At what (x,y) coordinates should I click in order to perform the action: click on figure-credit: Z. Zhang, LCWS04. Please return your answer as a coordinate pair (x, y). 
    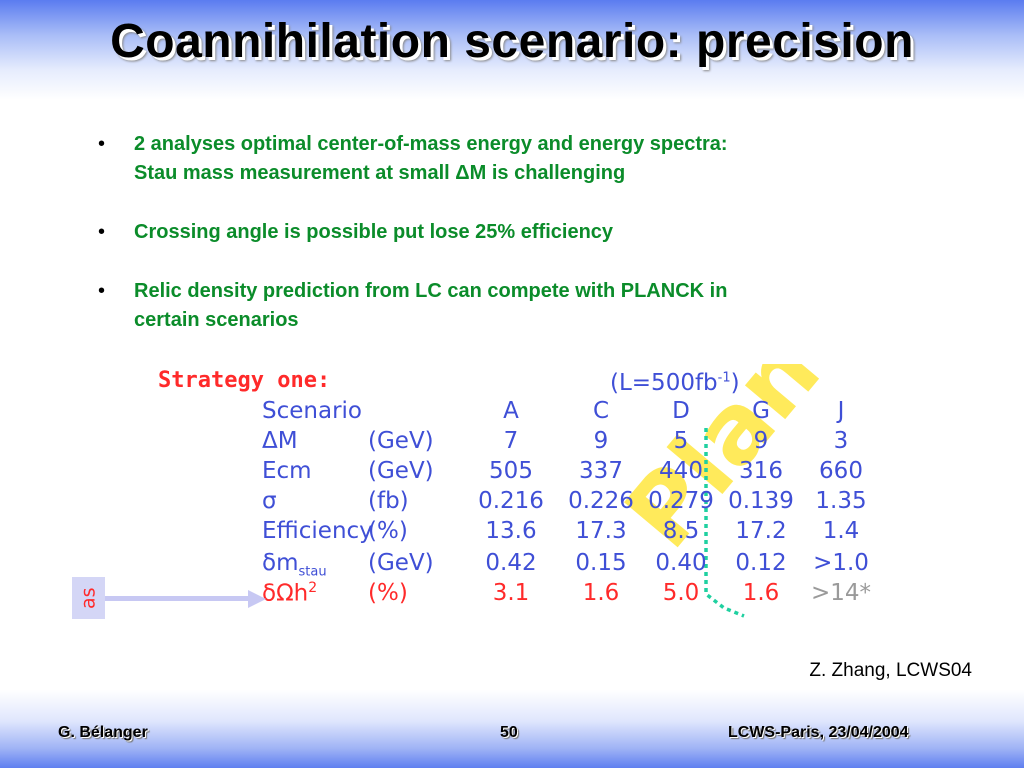
    Looking at the image, I should click on (890, 670).